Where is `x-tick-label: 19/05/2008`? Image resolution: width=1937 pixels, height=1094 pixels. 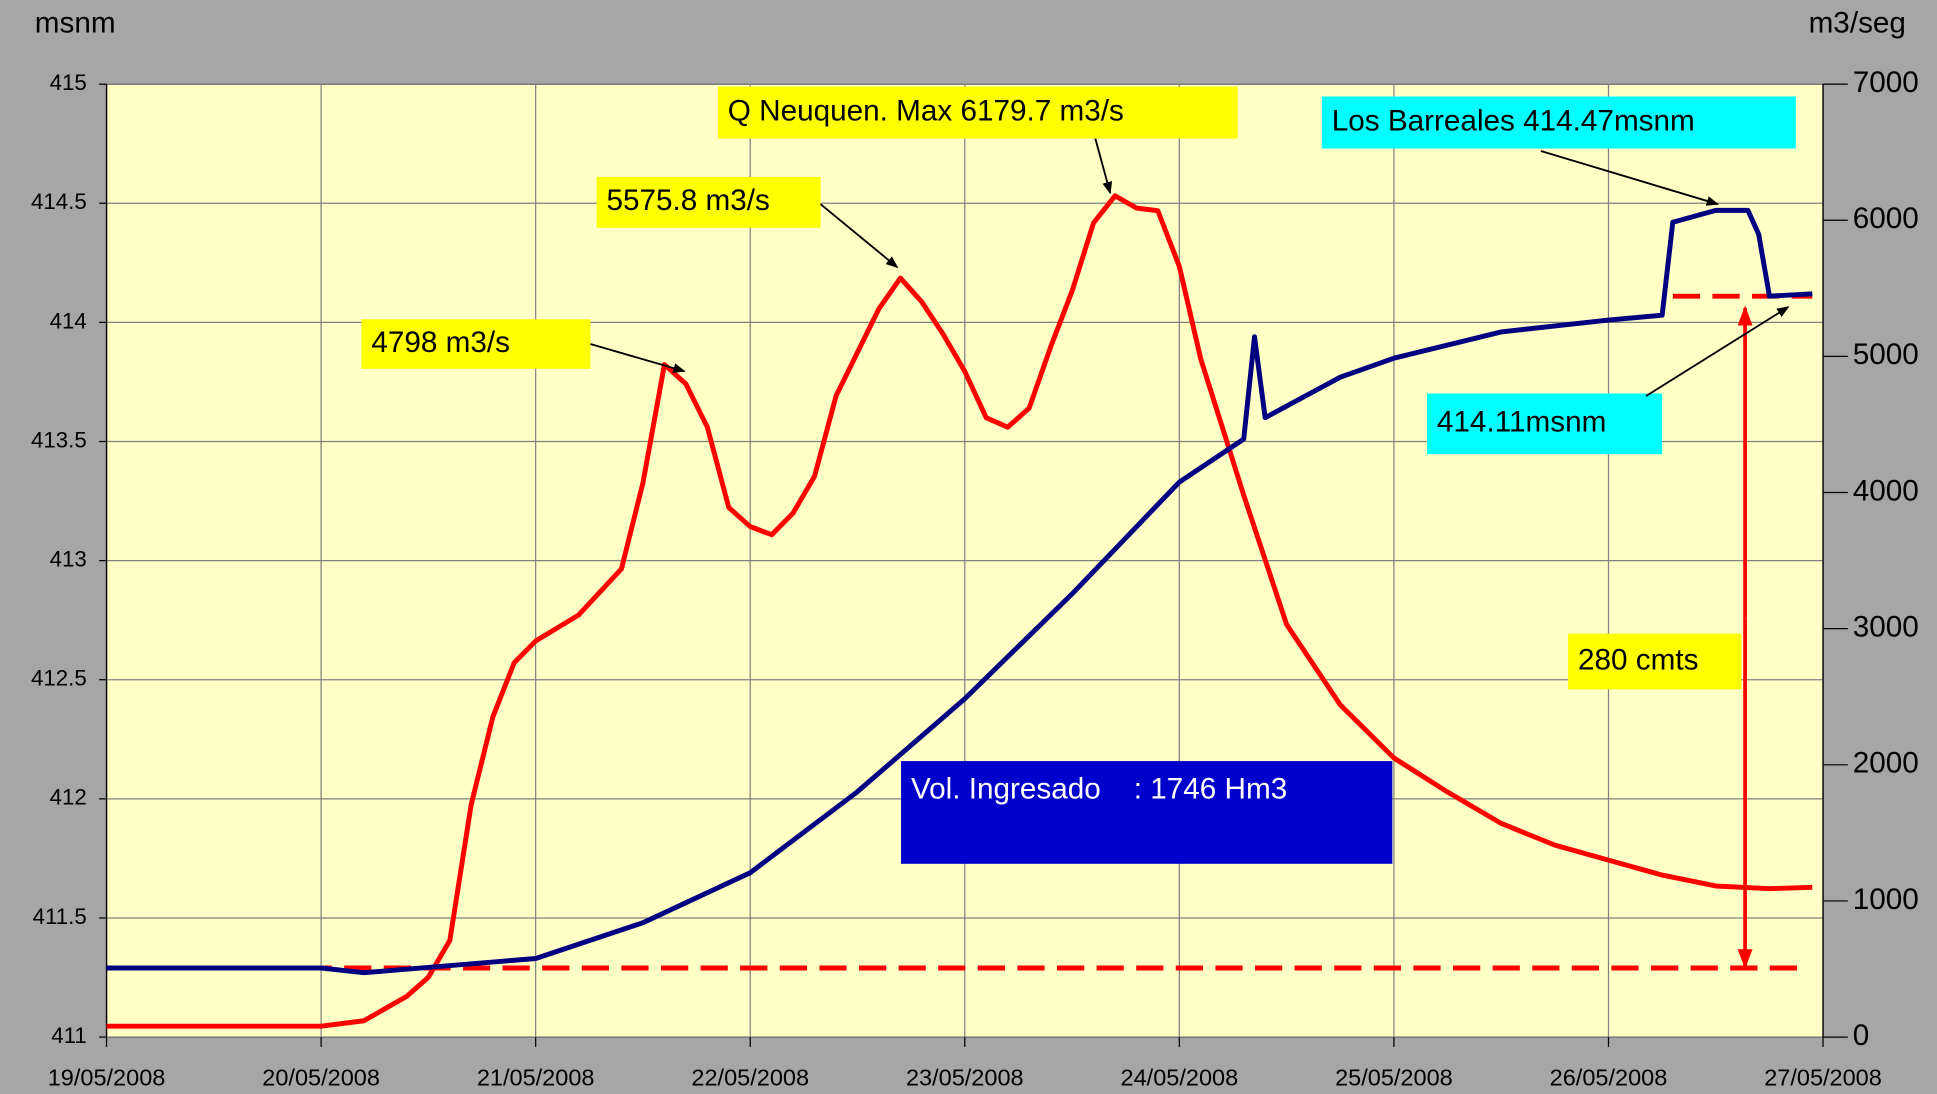 x-tick-label: 19/05/2008 is located at coordinates (107, 1077).